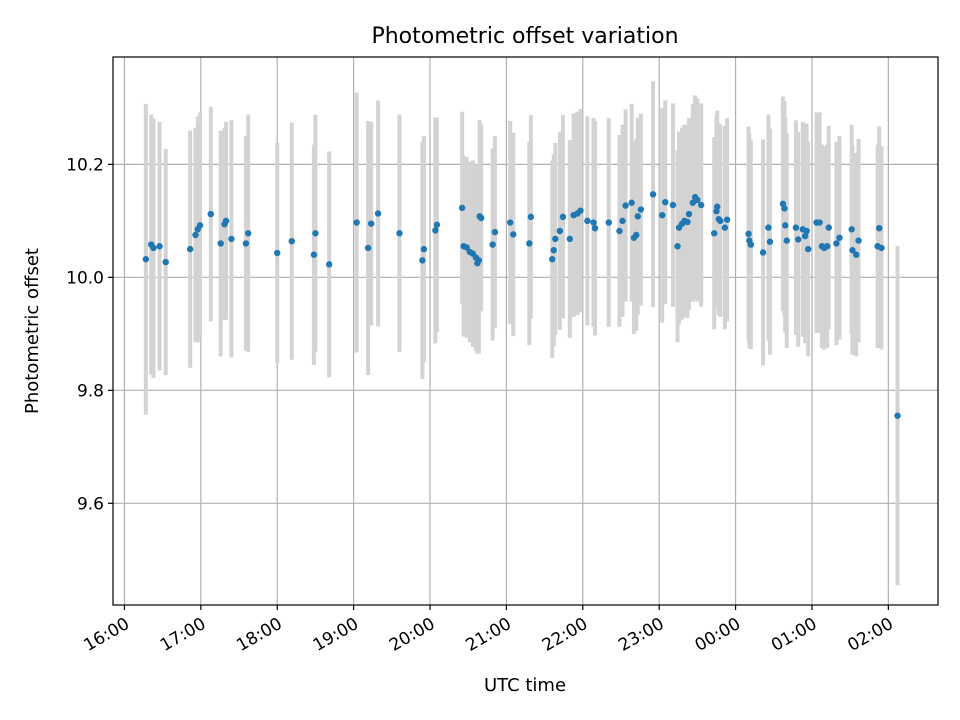  I want to click on y-tick-label: 10.2, so click(85, 165).